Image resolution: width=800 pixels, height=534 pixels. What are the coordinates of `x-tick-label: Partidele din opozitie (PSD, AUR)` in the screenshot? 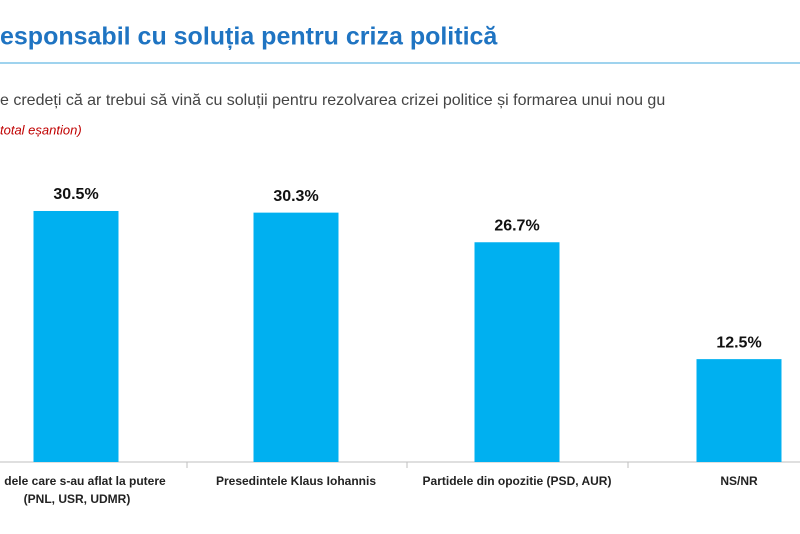 It's located at (517, 481).